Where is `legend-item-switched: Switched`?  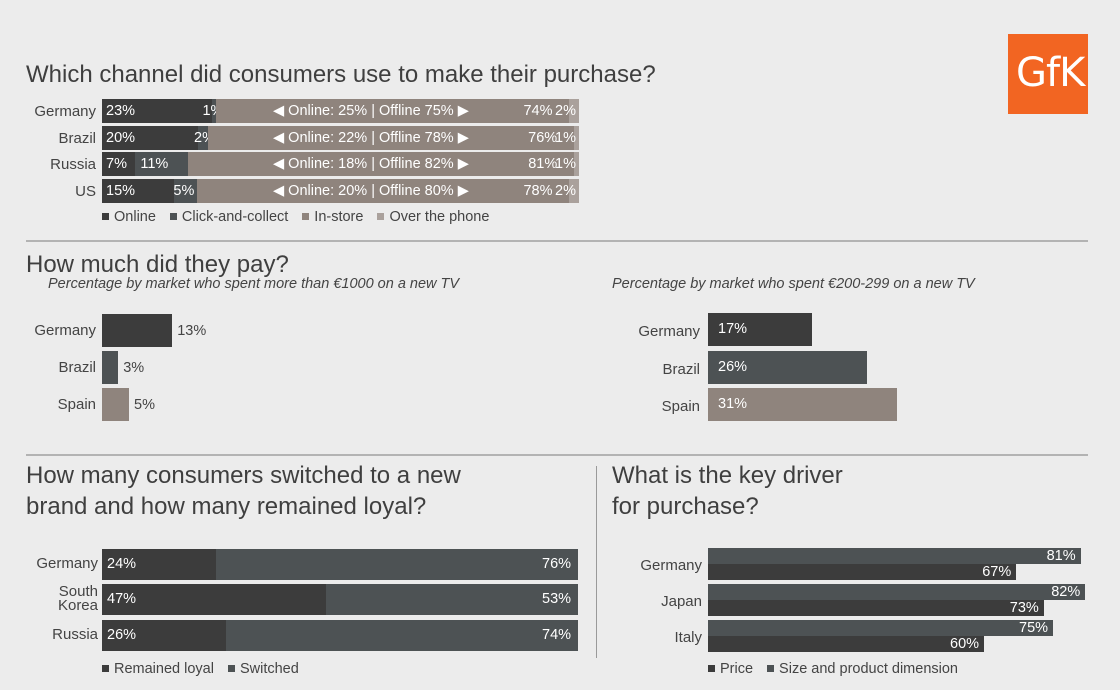 legend-item-switched: Switched is located at coordinates (263, 668).